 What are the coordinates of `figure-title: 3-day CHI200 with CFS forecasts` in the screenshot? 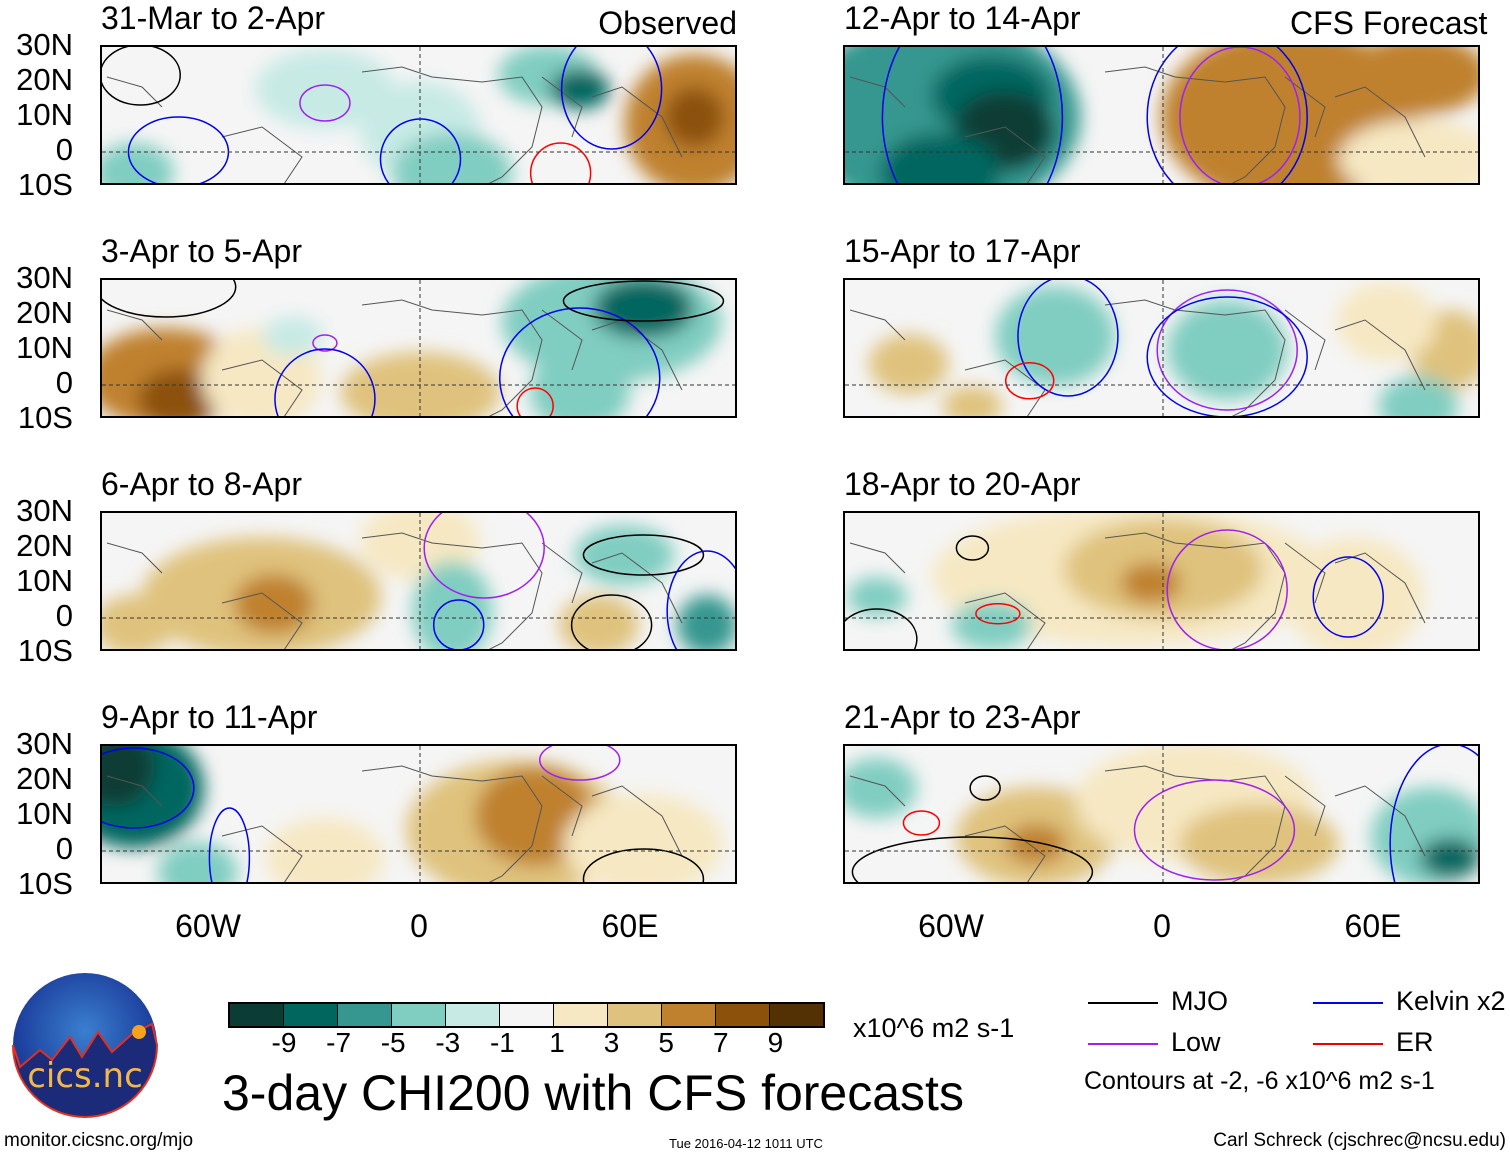 It's located at (593, 1093).